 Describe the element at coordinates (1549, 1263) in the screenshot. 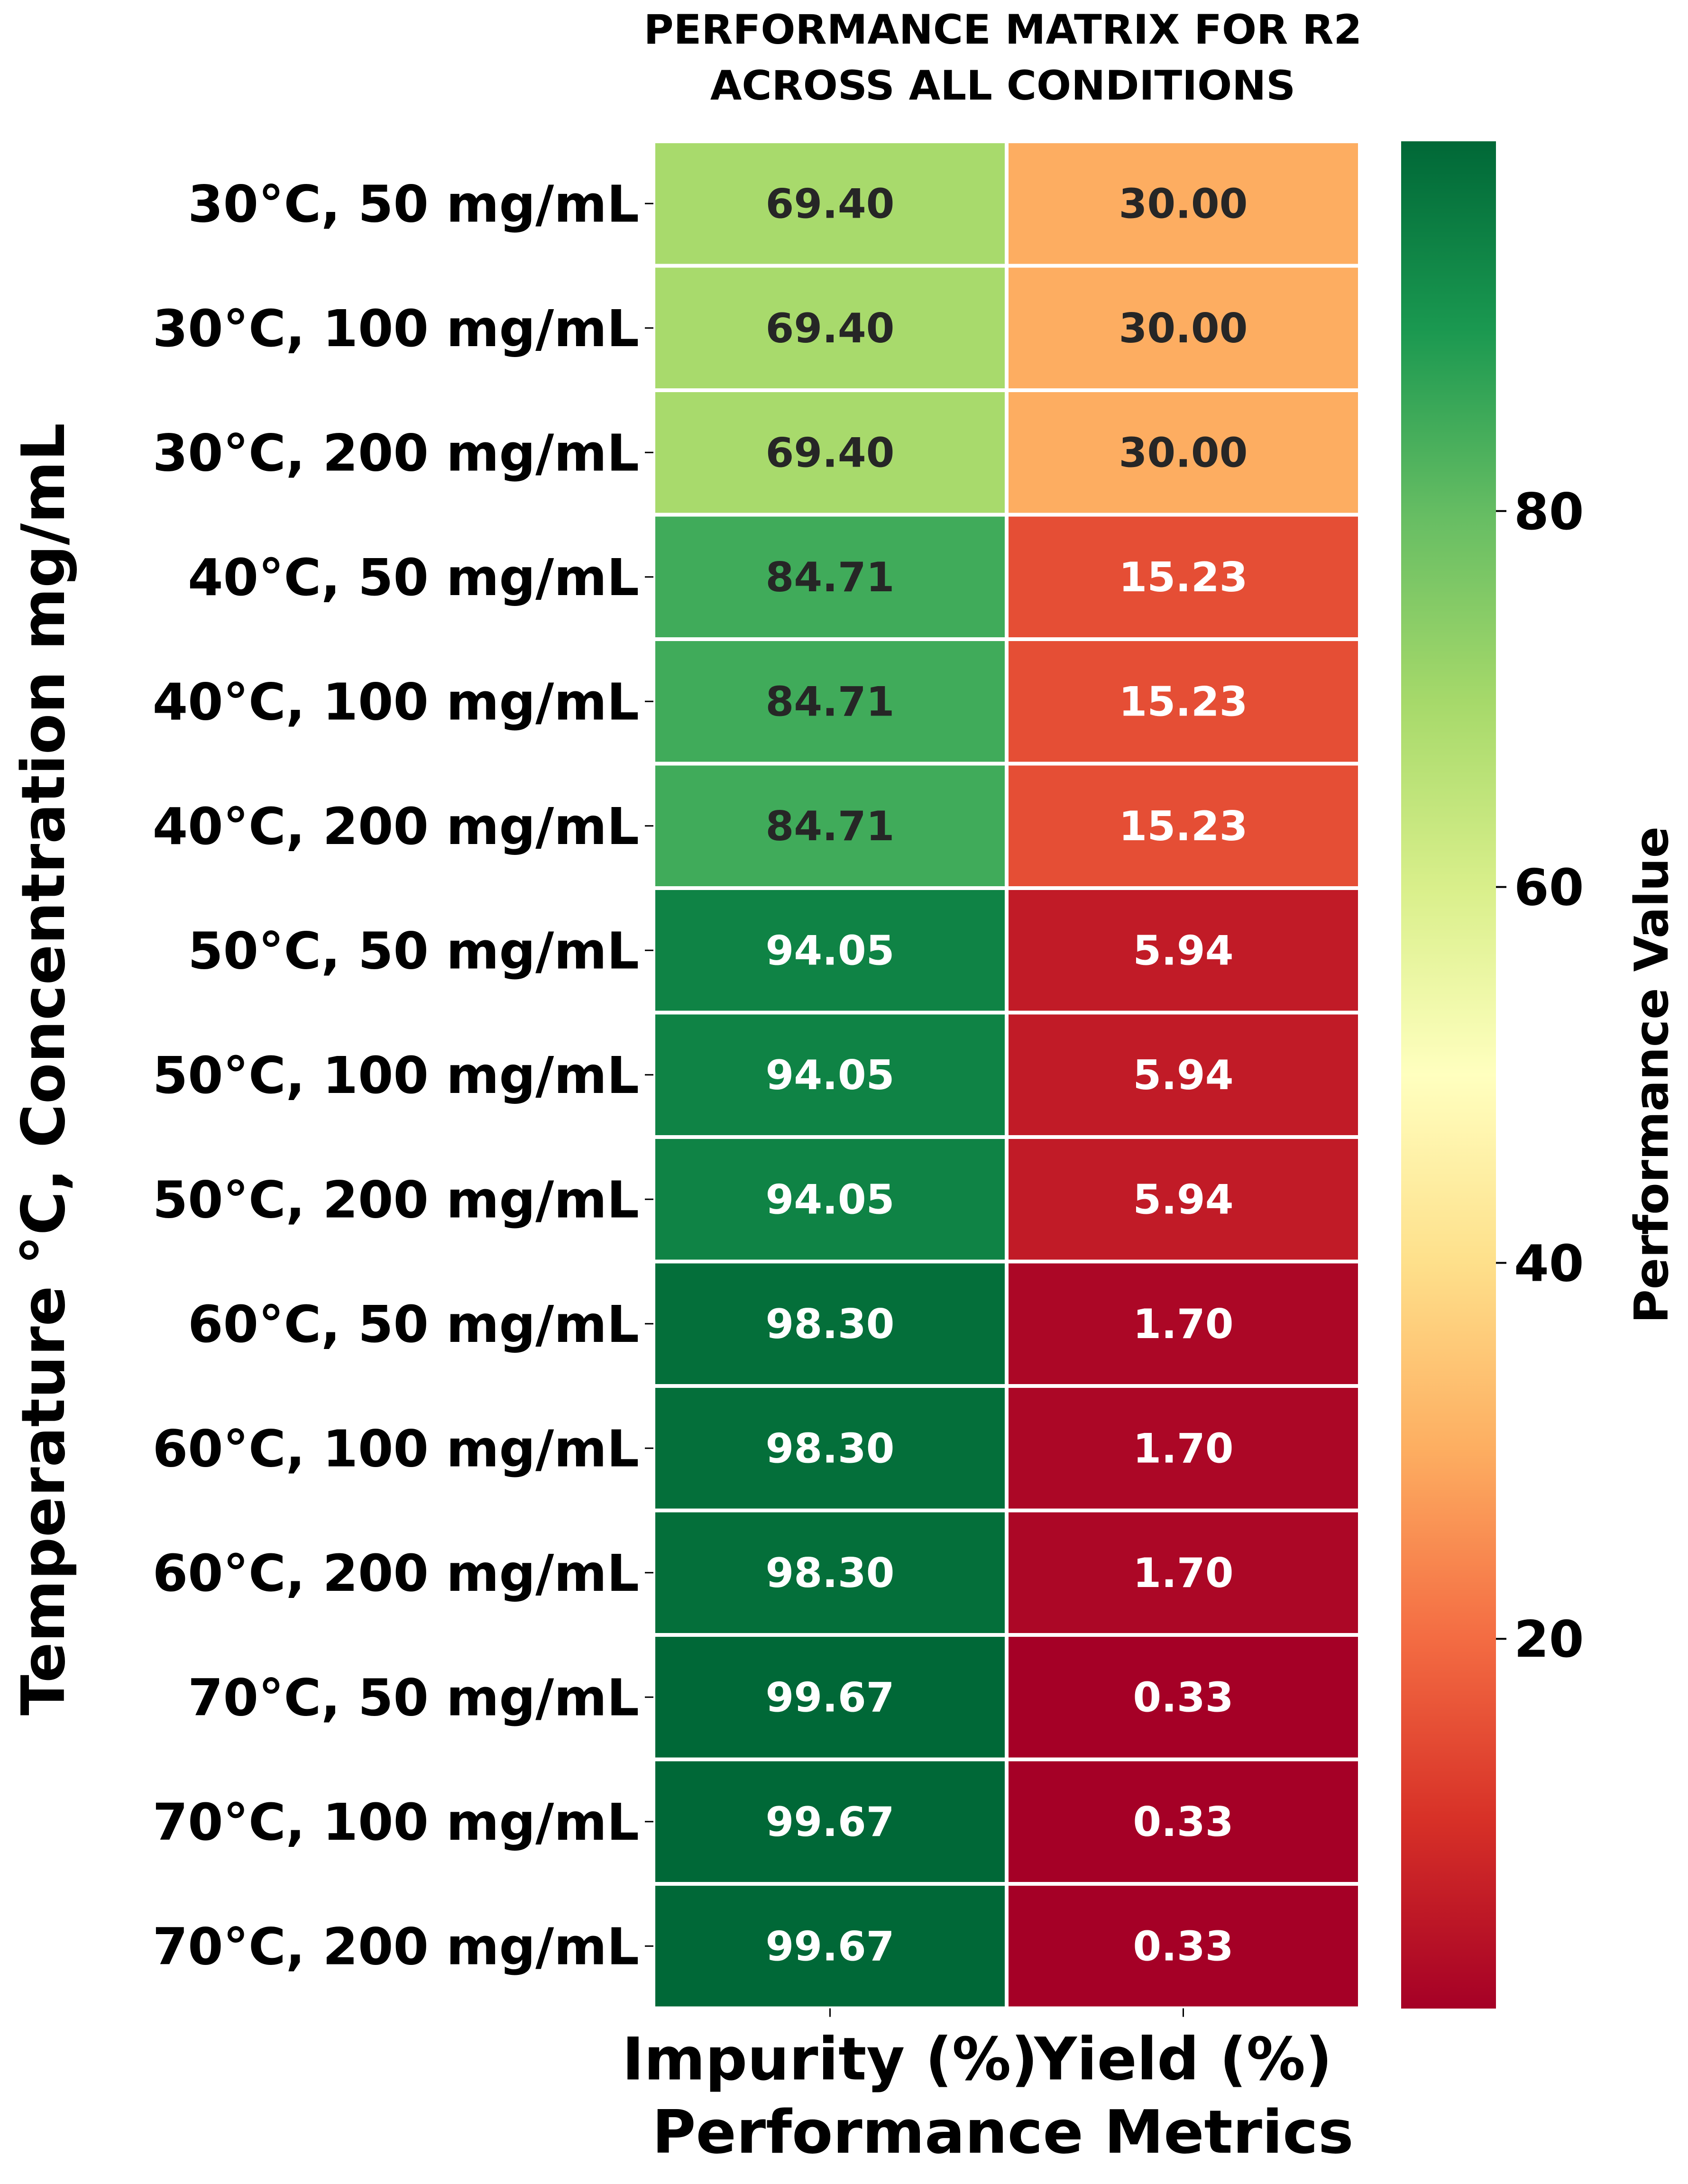

I see `colorbar-tick-label: 40` at that location.